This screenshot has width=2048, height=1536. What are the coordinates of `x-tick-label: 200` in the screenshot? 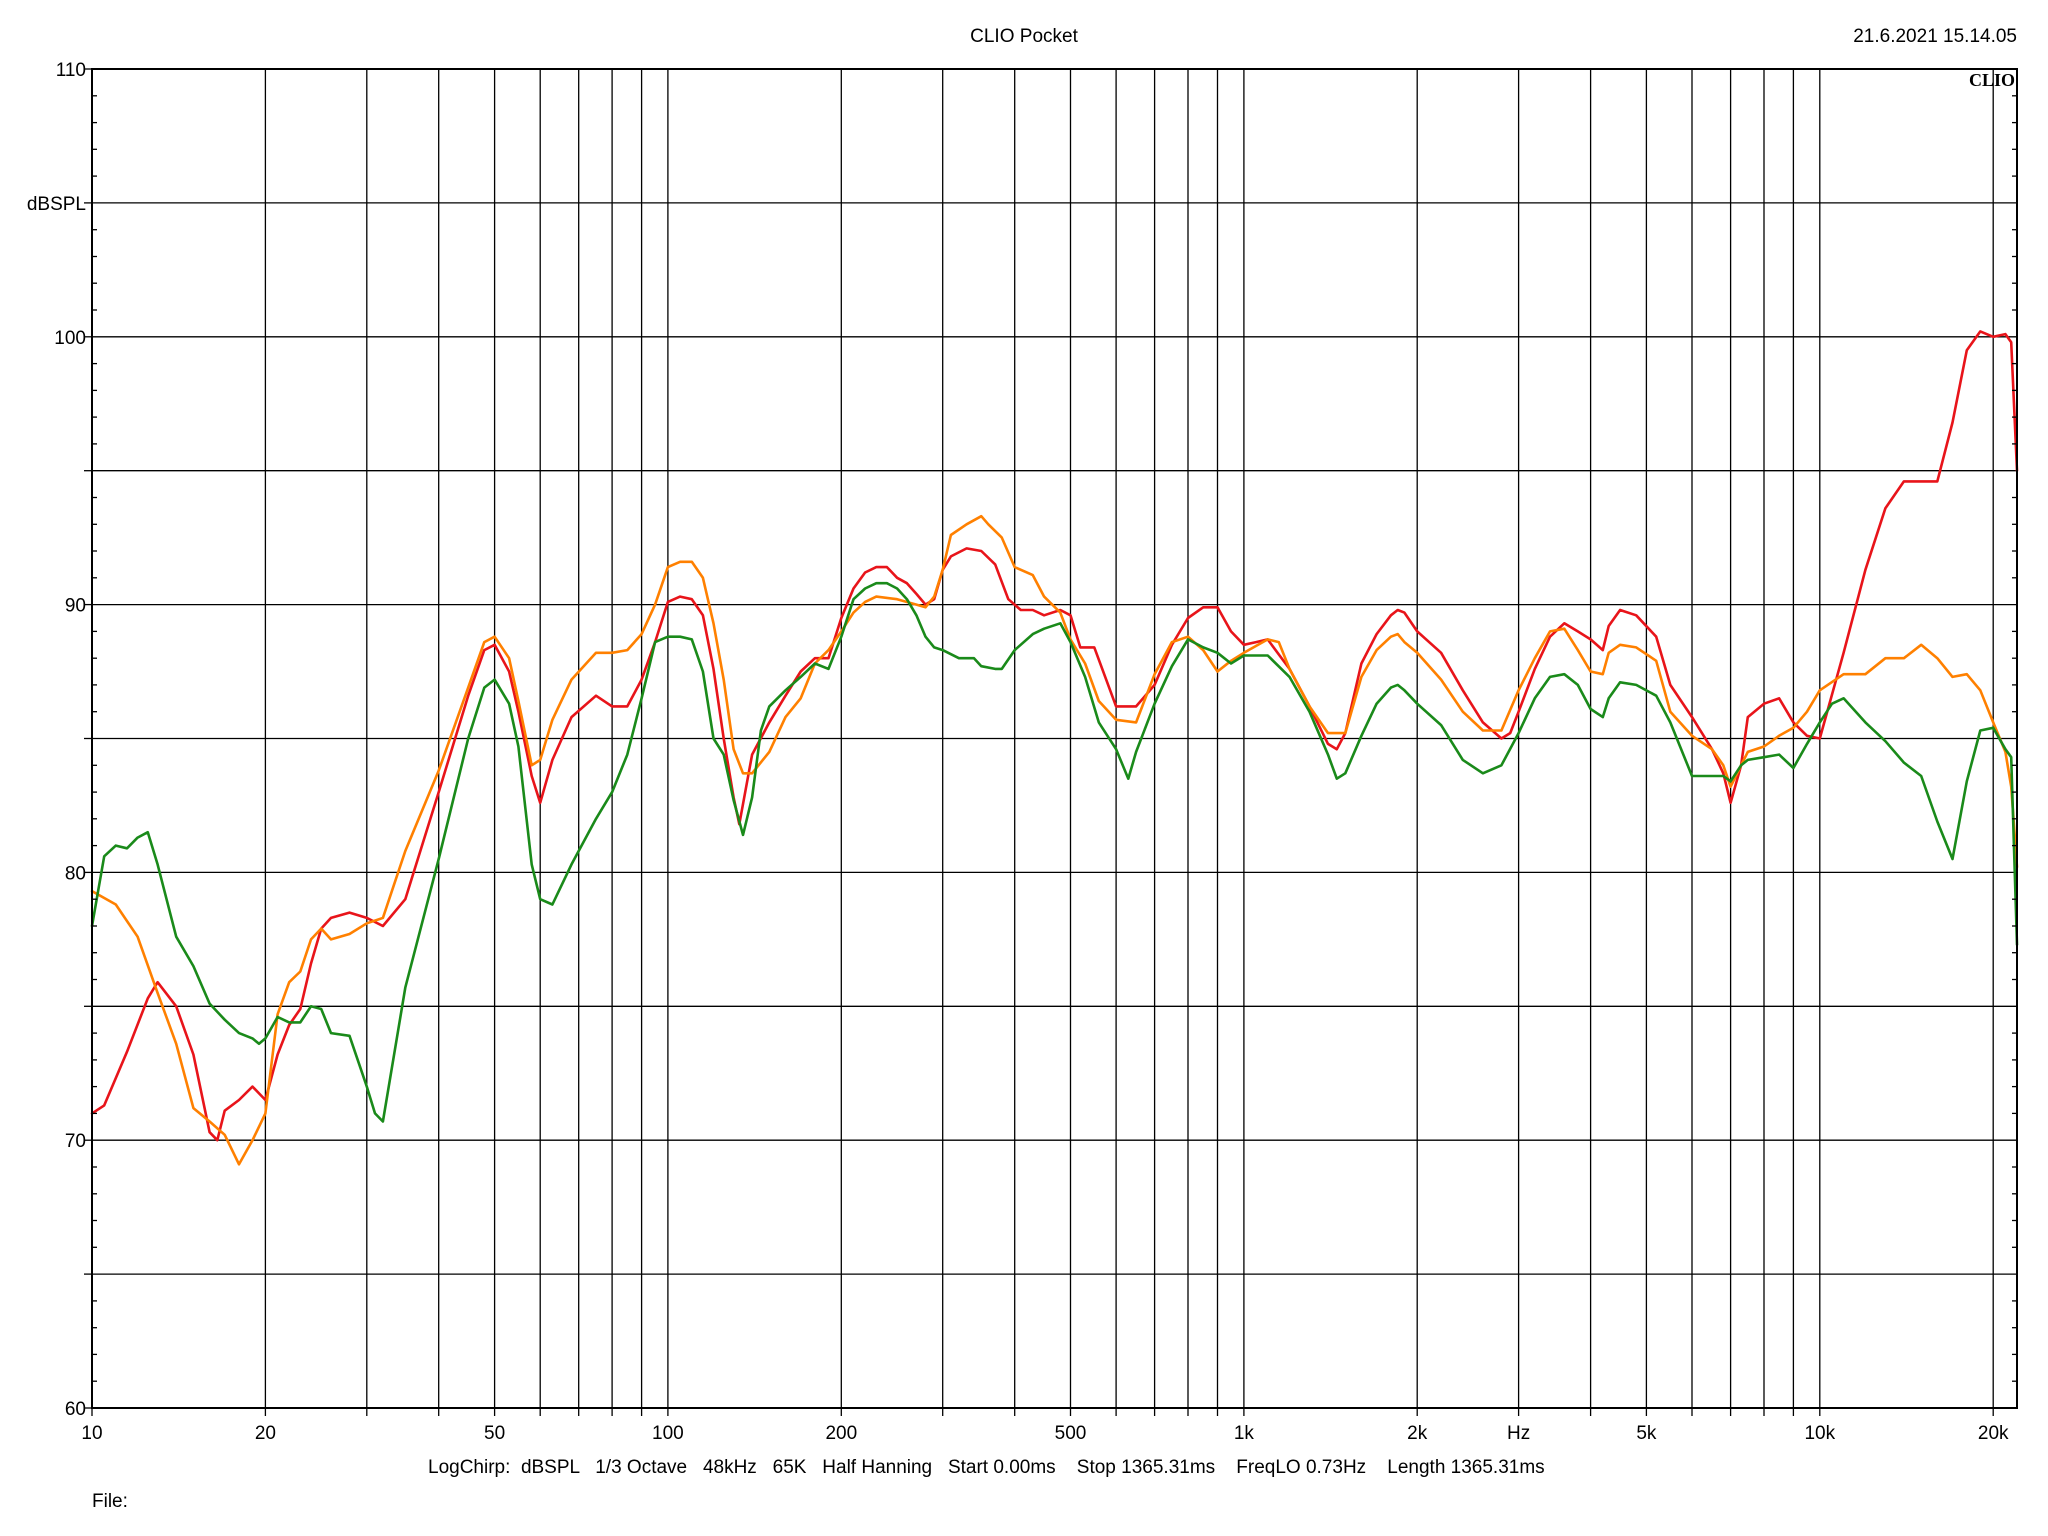 It's located at (841, 1433).